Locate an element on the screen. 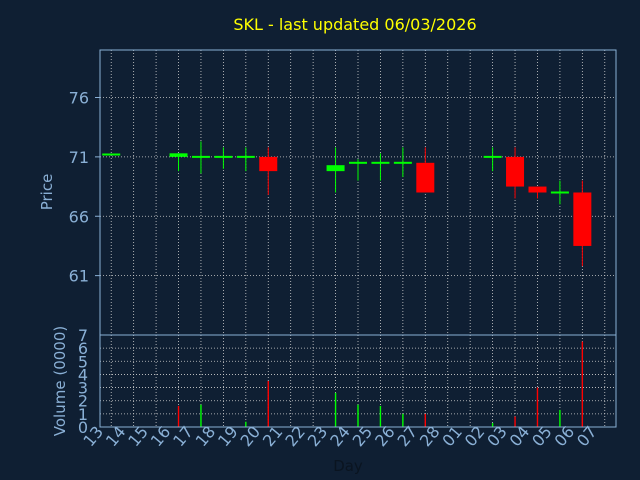  price-tick-label: 76 is located at coordinates (79, 98).